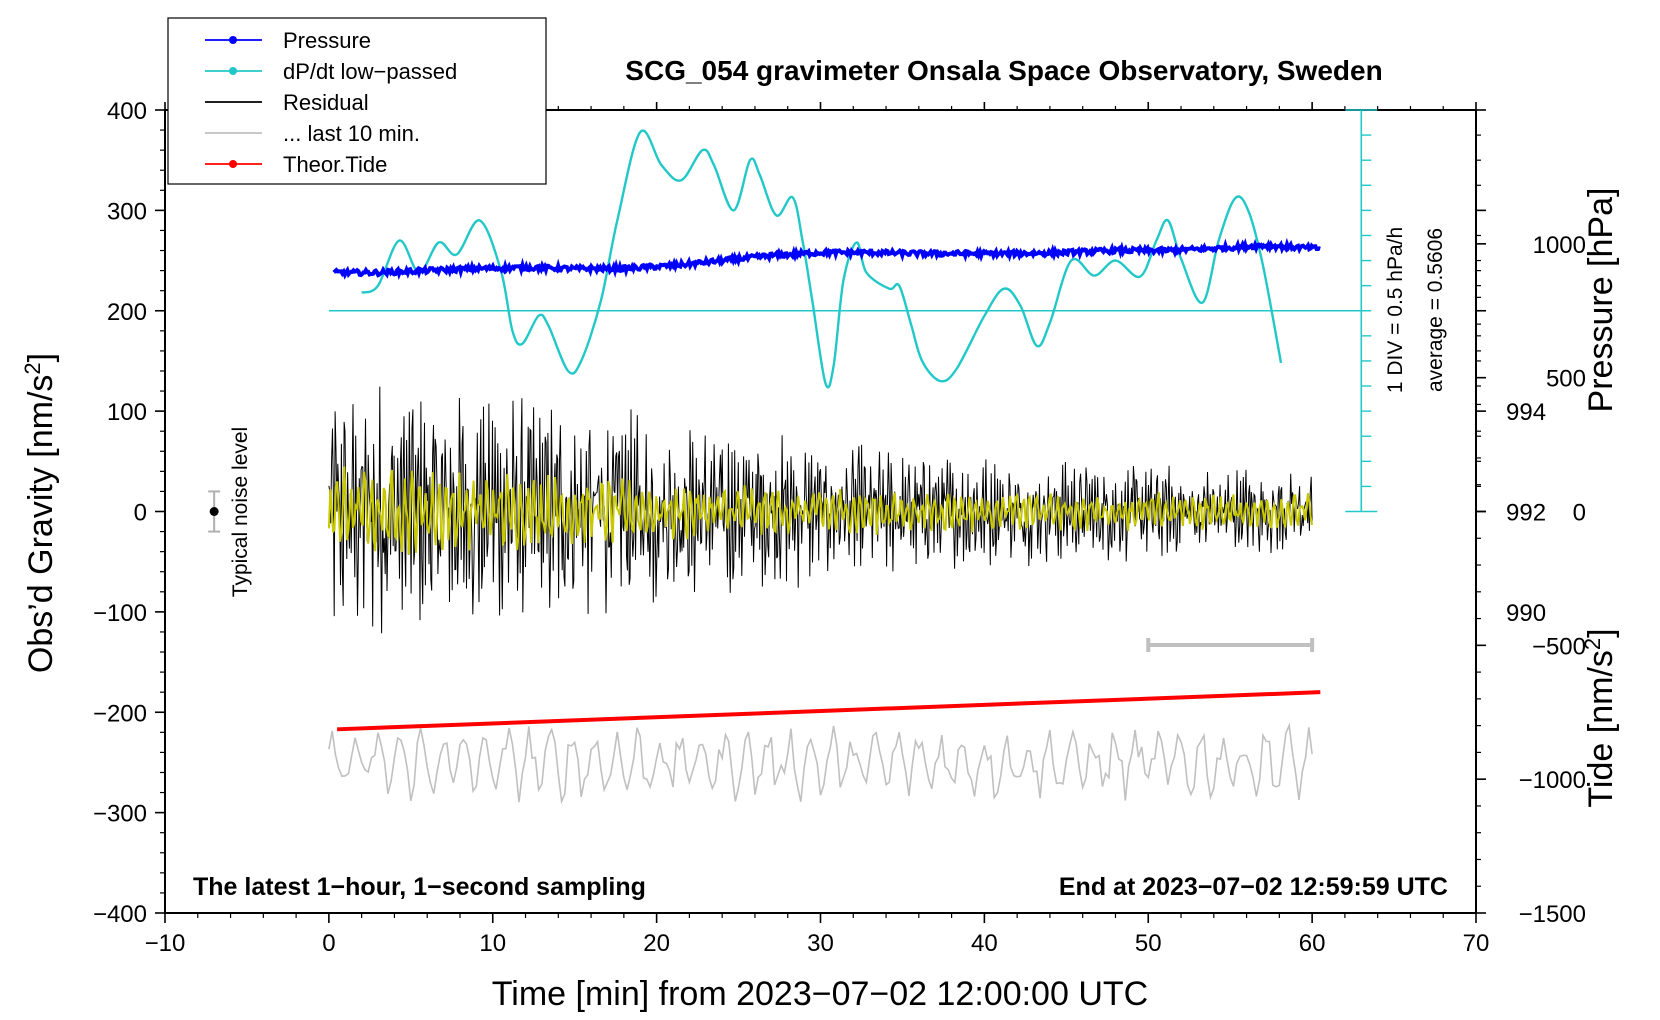 The height and width of the screenshot is (1020, 1660). What do you see at coordinates (419, 887) in the screenshot?
I see `annotation-bottom-left: The latest 1−hour, 1−second sampling` at bounding box center [419, 887].